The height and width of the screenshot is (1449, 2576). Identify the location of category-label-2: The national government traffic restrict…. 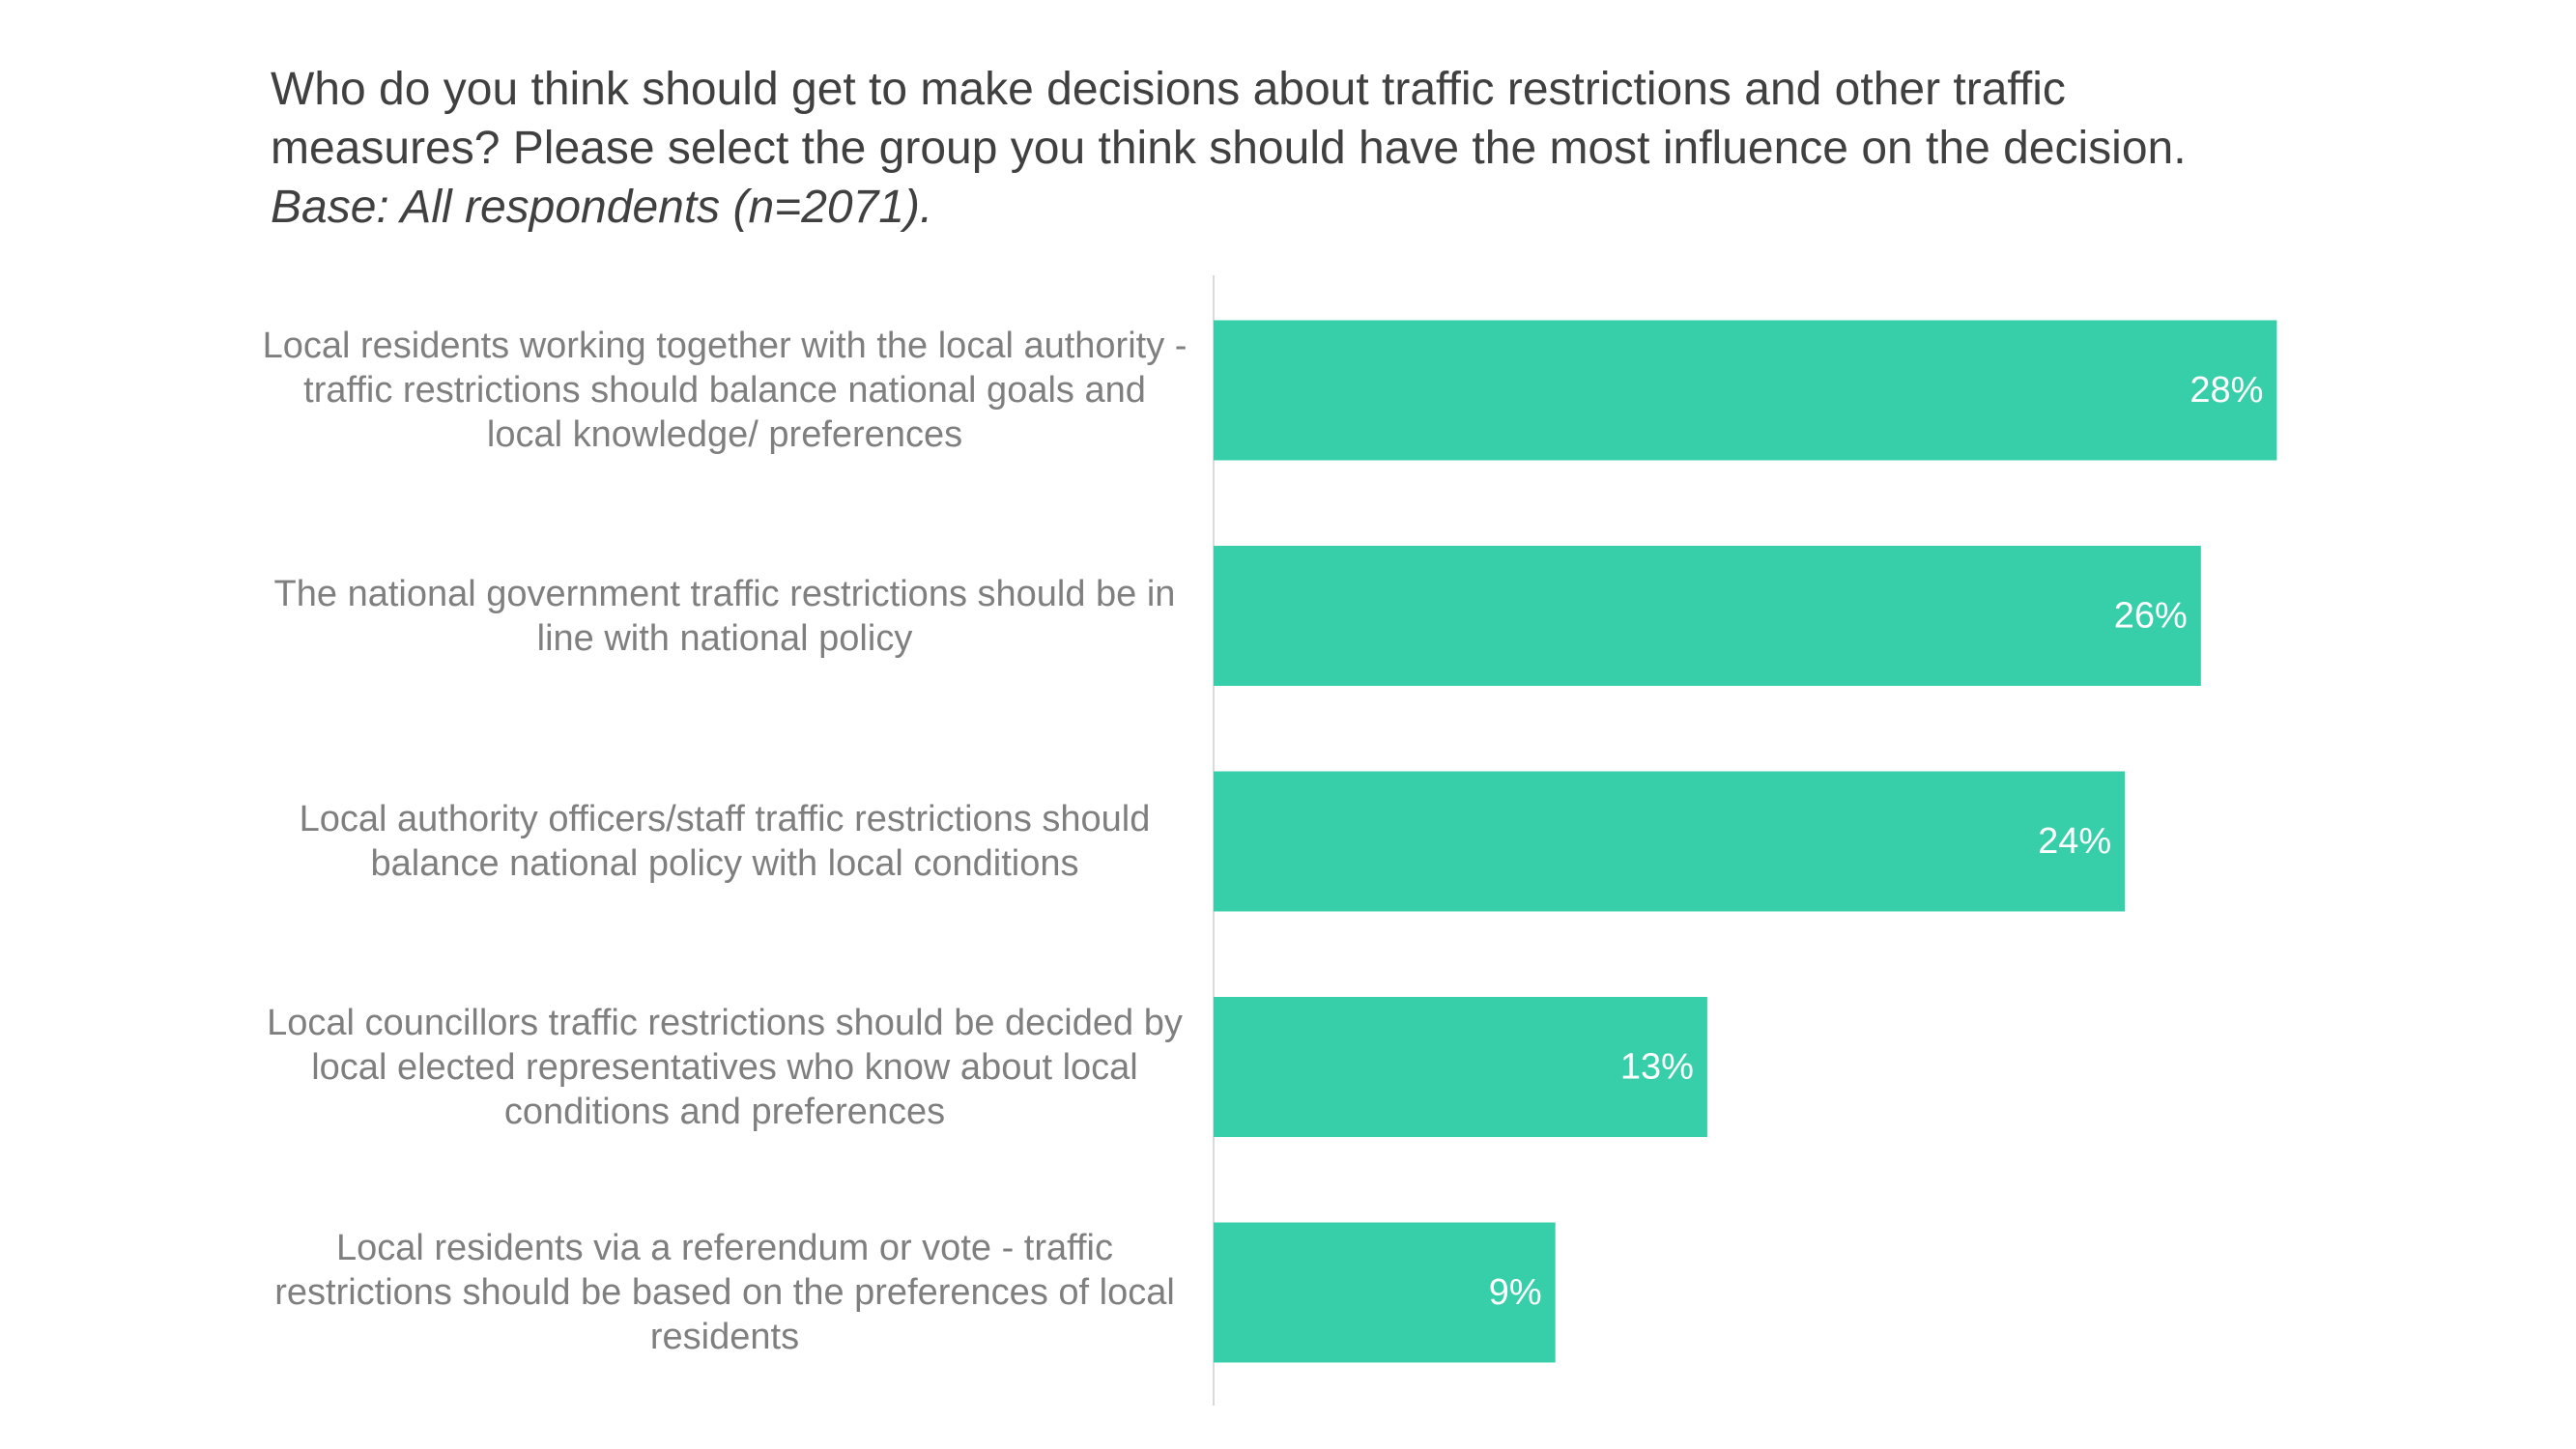
(725, 616).